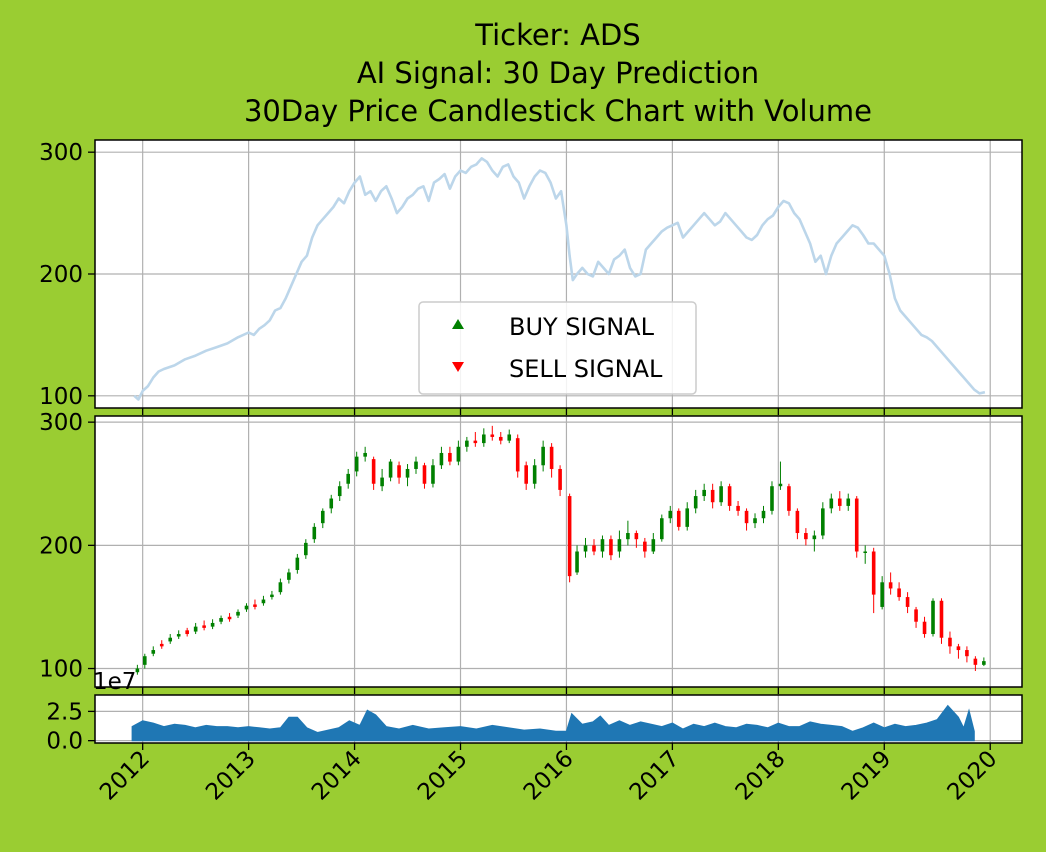 This screenshot has height=852, width=1046. I want to click on chart-title-line-2: AI Signal: 30 Day Prediction, so click(558, 73).